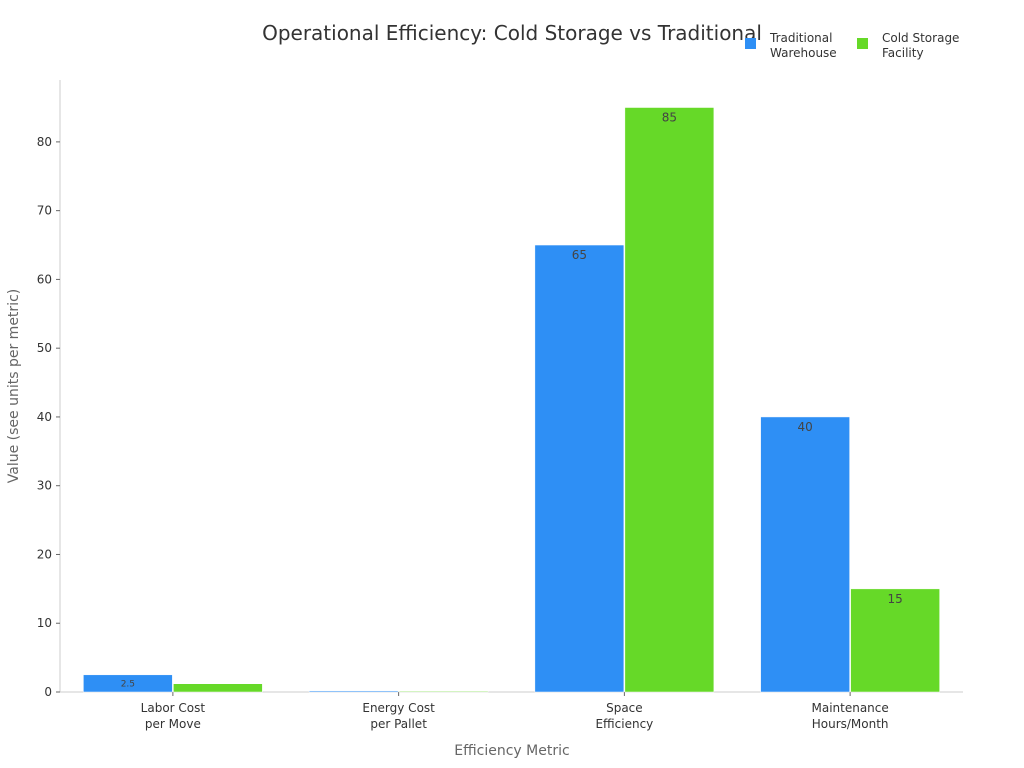 This screenshot has width=1024, height=768. I want to click on x-tick-label: Energy Cost per Pallet, so click(398, 716).